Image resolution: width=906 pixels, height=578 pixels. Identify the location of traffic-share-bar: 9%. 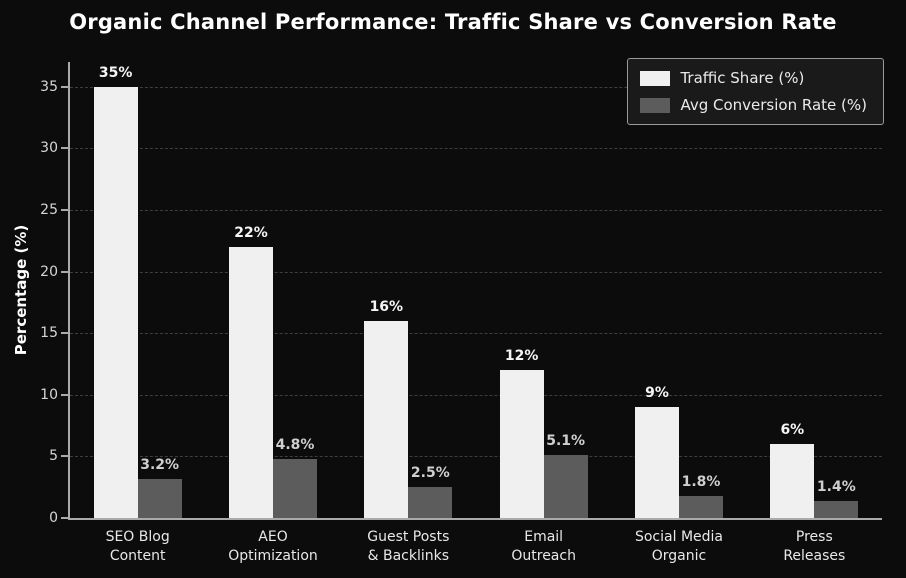
(657, 451).